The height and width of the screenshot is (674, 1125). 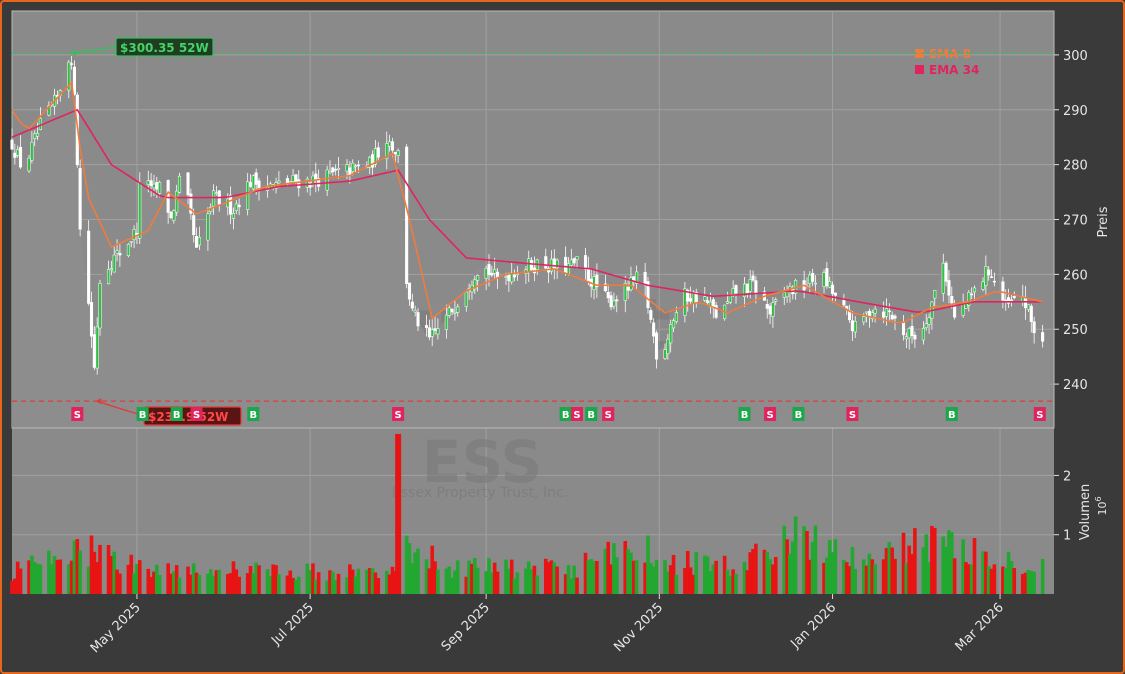 What do you see at coordinates (980, 627) in the screenshot?
I see `x-tick-label: Mar 2026` at bounding box center [980, 627].